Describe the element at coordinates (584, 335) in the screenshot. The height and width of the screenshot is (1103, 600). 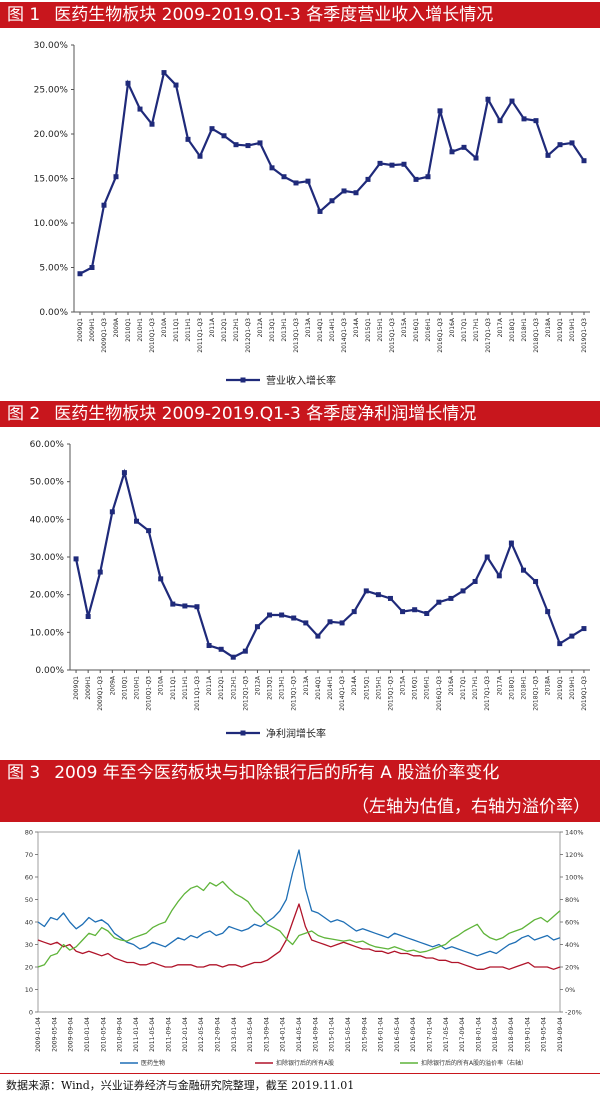
I see `revenue-x-tick-label: 2019Q1-Q3` at that location.